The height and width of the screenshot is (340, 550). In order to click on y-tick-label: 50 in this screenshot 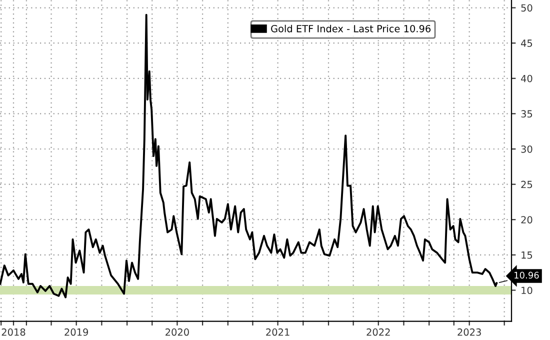, I will do `click(526, 8)`.